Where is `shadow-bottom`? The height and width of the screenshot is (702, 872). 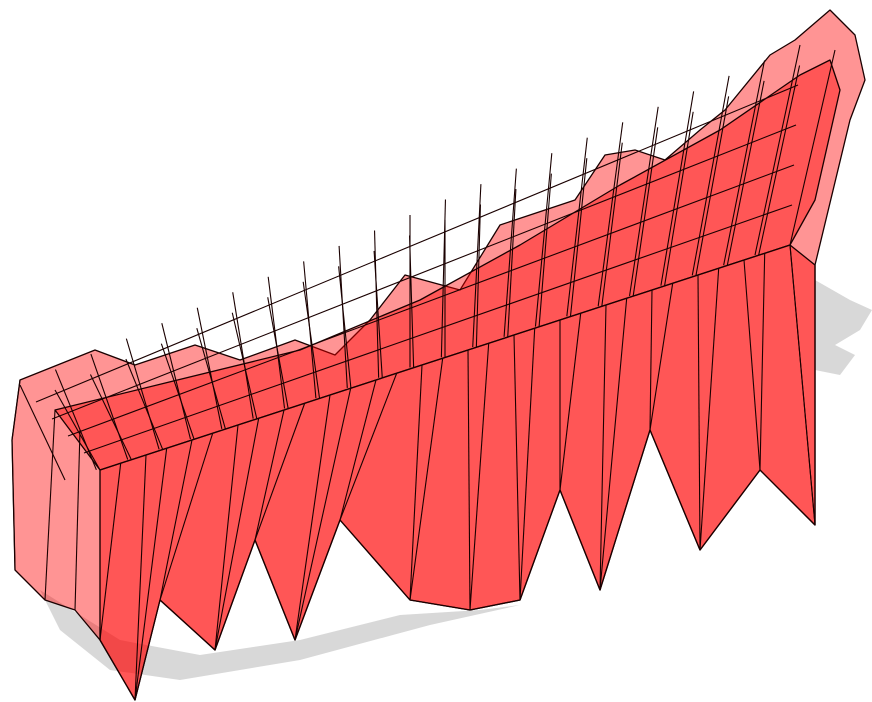 shadow-bottom is located at coordinates (280, 635).